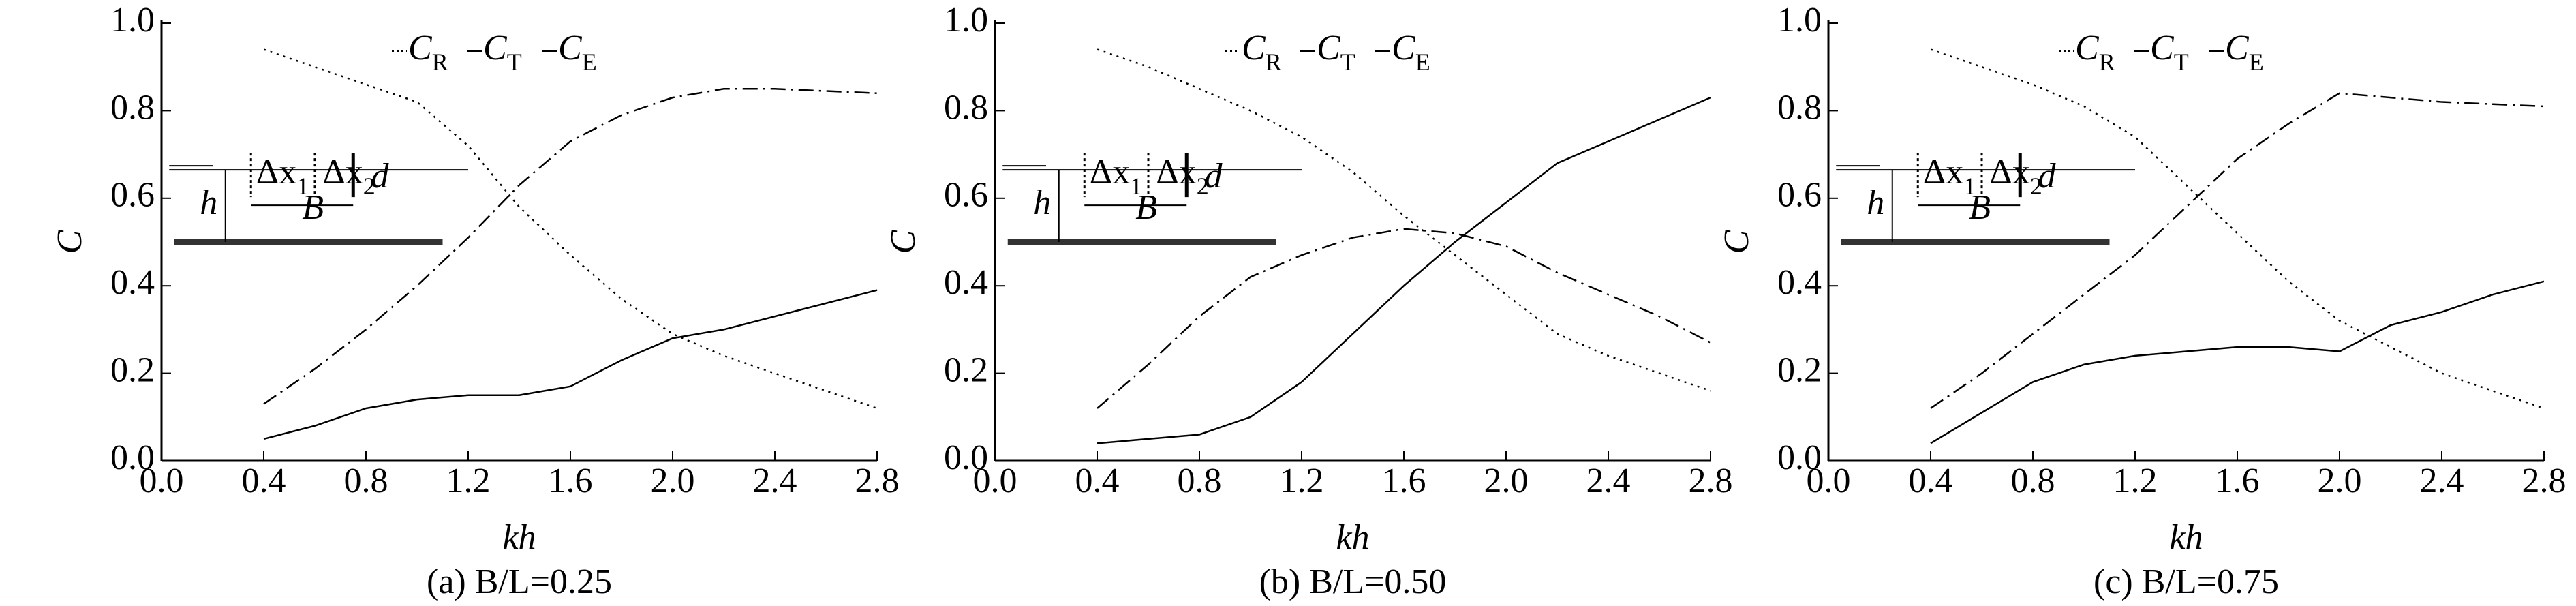  What do you see at coordinates (1353, 581) in the screenshot?
I see `caption: (b) B/L=0.50` at bounding box center [1353, 581].